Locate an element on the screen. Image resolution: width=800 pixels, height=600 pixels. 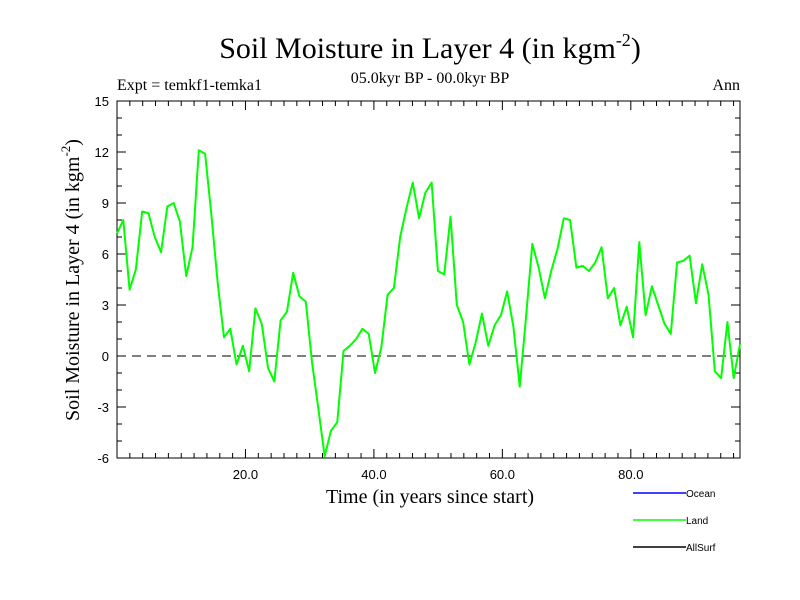
y-tick-label: 3 is located at coordinates (105, 305).